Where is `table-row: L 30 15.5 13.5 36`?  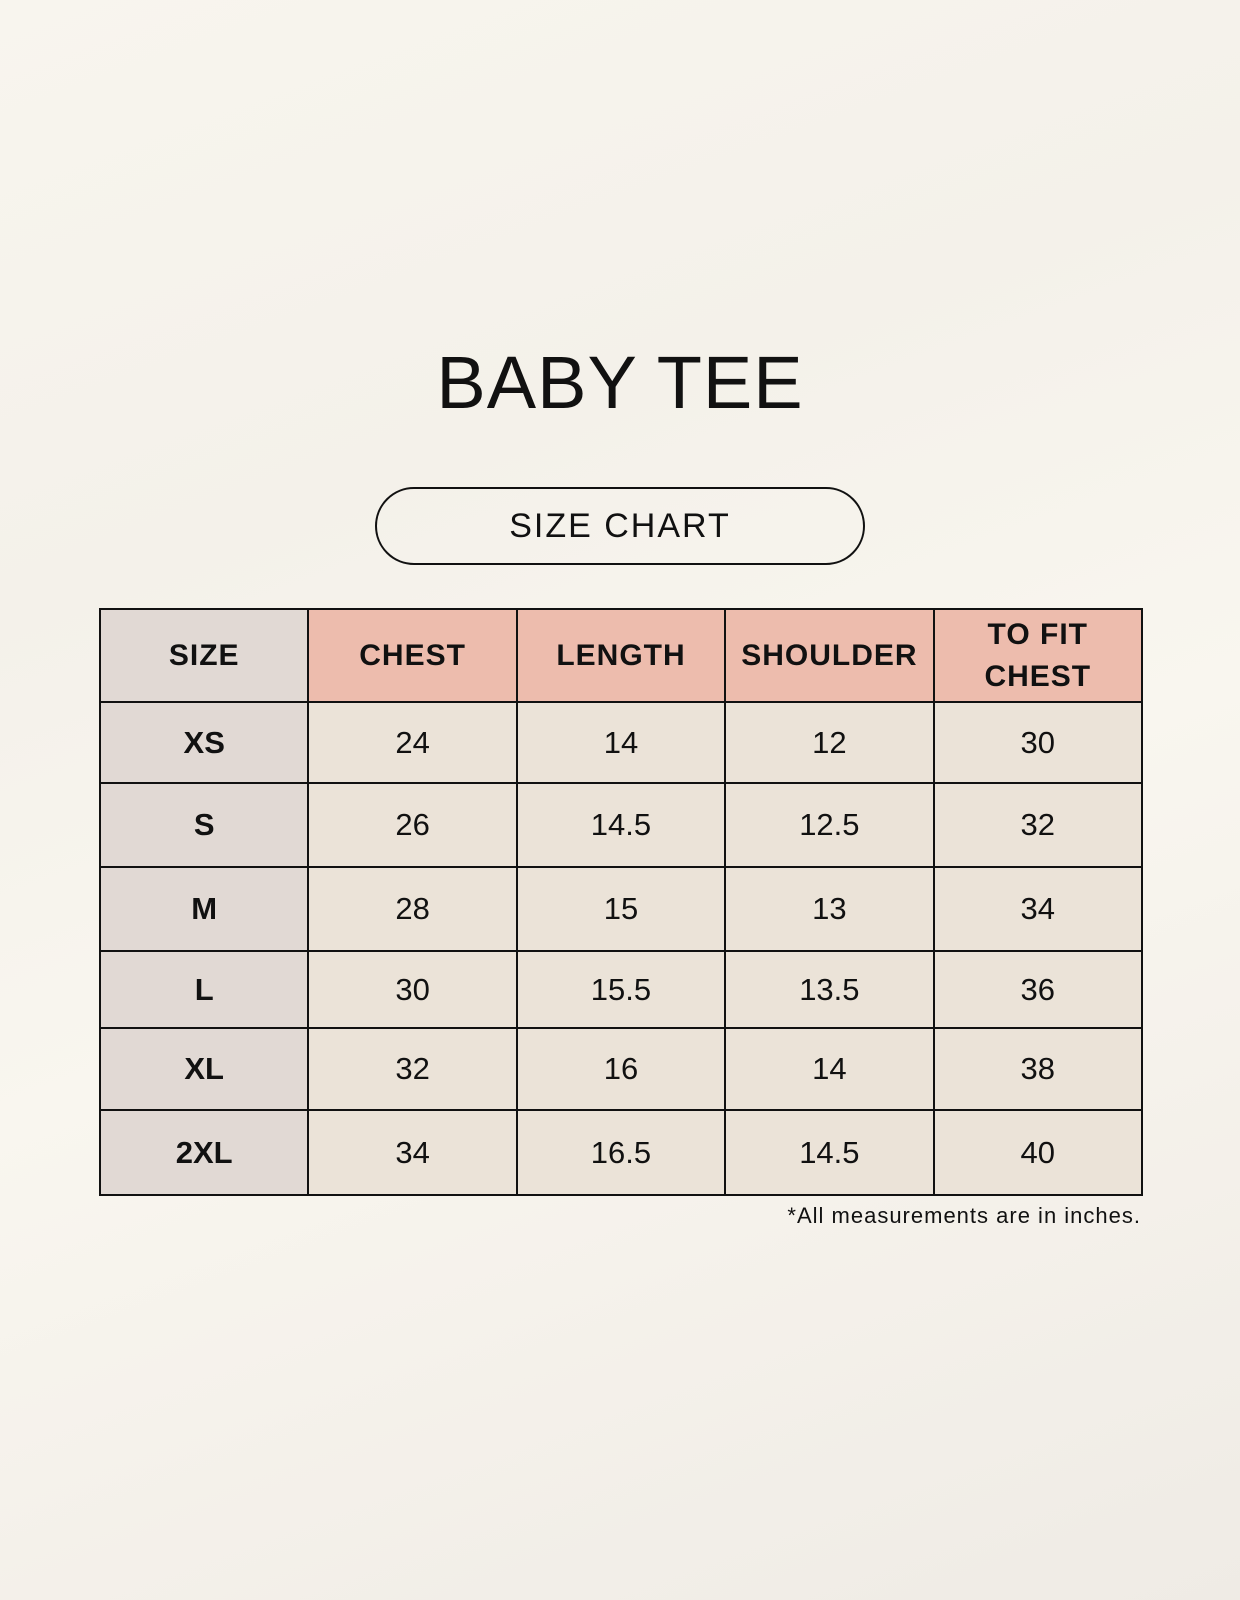
table-row: L 30 15.5 13.5 36 is located at coordinates (621, 989).